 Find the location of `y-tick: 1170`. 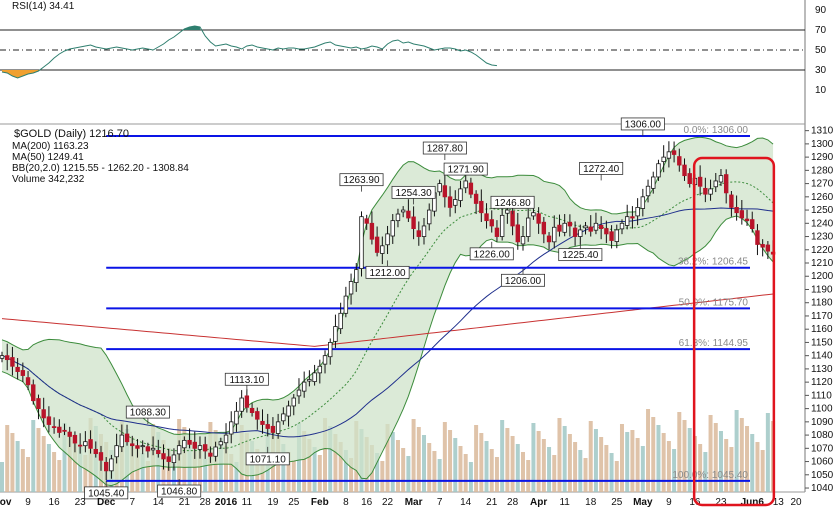

y-tick: 1170 is located at coordinates (822, 316).